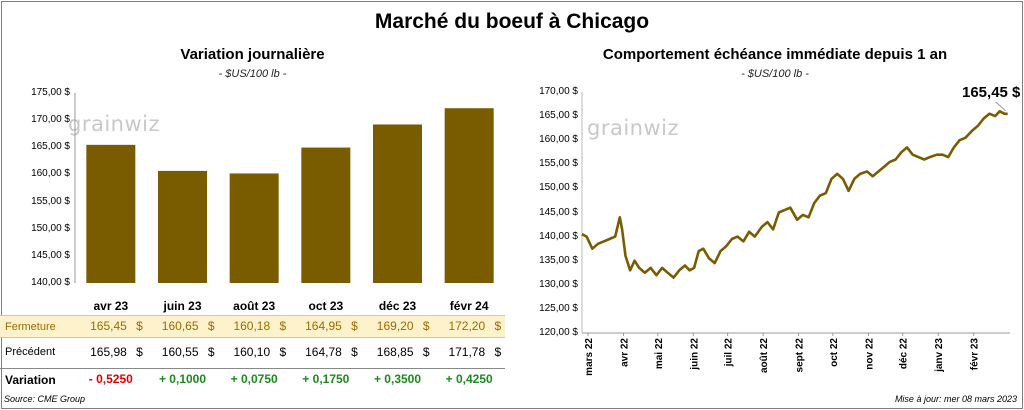  Describe the element at coordinates (729, 353) in the screenshot. I see `x-tick-label: juil 22` at that location.